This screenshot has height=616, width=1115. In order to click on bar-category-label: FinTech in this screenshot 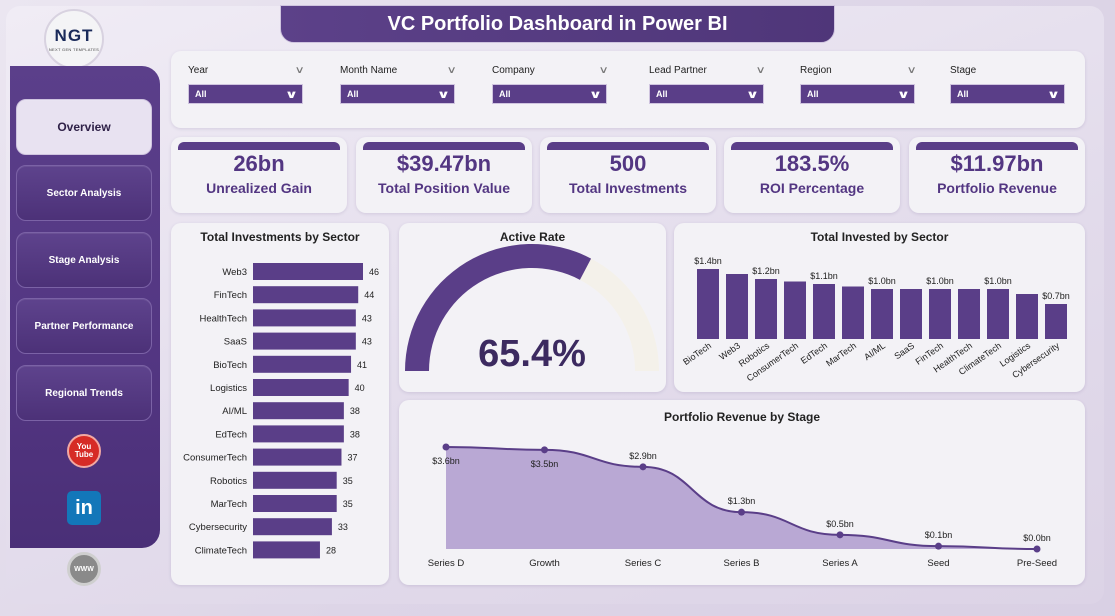, I will do `click(230, 295)`.